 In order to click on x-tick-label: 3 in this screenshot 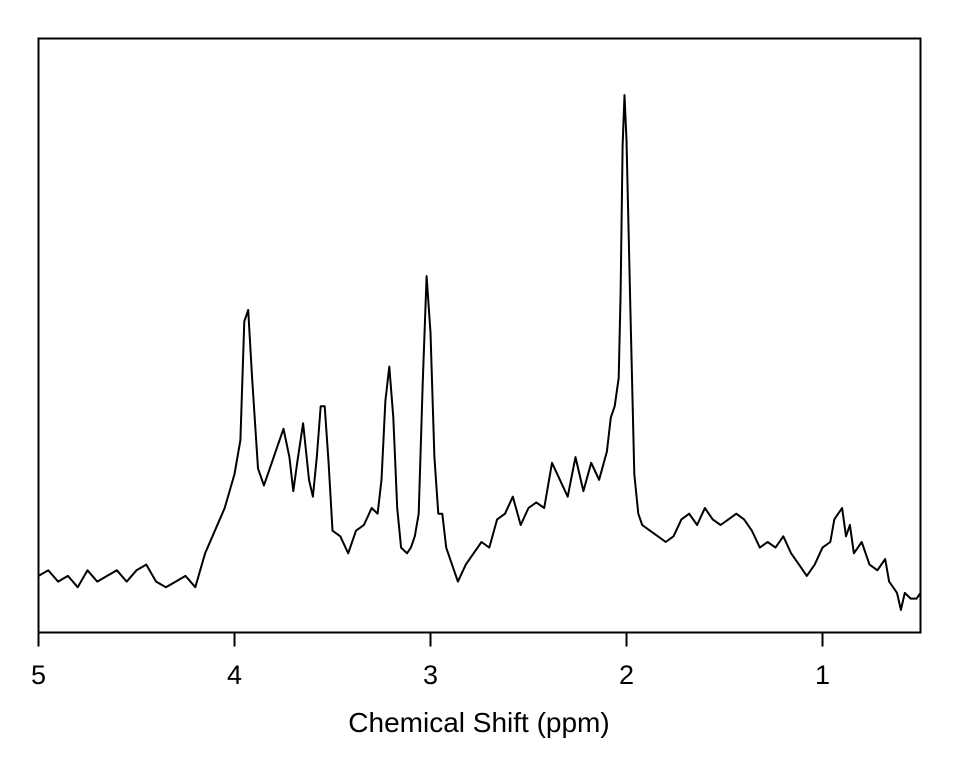, I will do `click(430, 675)`.